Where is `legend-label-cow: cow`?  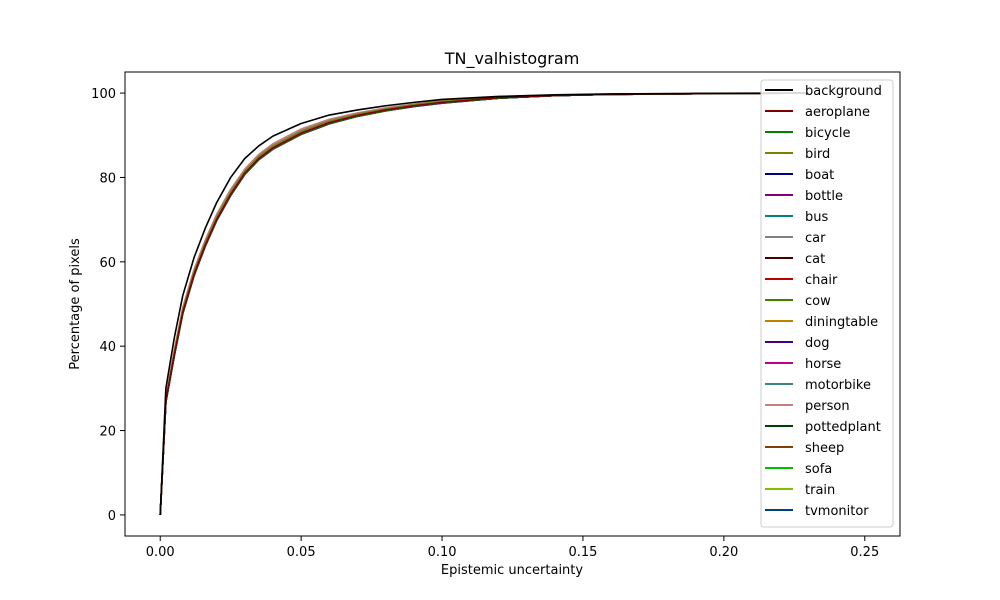
legend-label-cow: cow is located at coordinates (818, 301).